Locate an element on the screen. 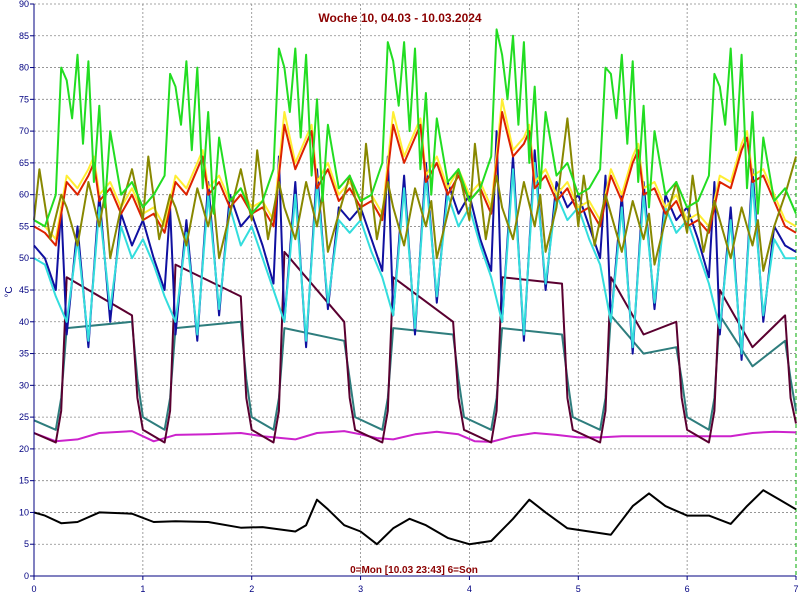 Image resolution: width=800 pixels, height=600 pixels. y-tick-label: 30 is located at coordinates (24, 385).